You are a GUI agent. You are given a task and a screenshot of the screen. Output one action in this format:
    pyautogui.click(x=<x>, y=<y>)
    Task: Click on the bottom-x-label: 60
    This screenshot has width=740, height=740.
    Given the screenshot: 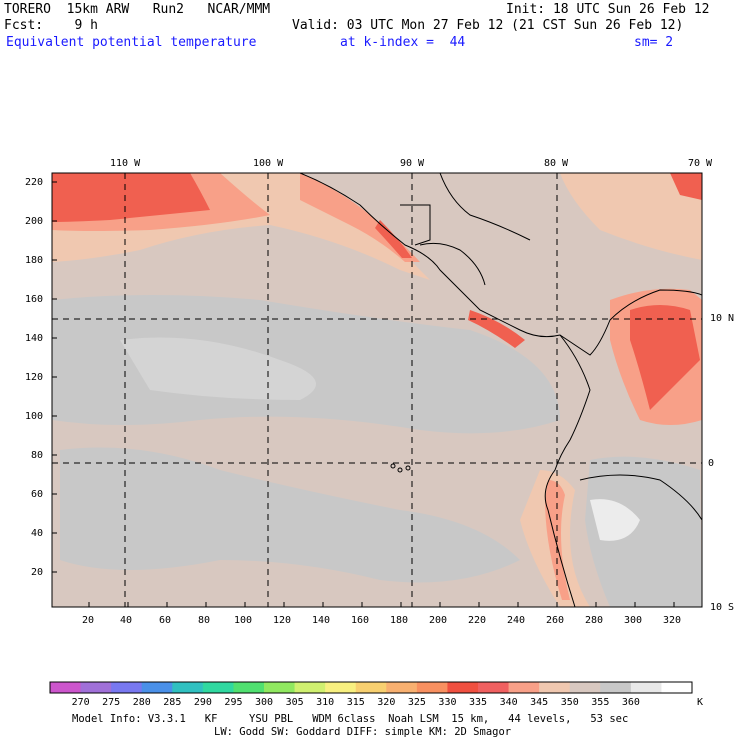 What is the action you would take?
    pyautogui.click(x=165, y=620)
    